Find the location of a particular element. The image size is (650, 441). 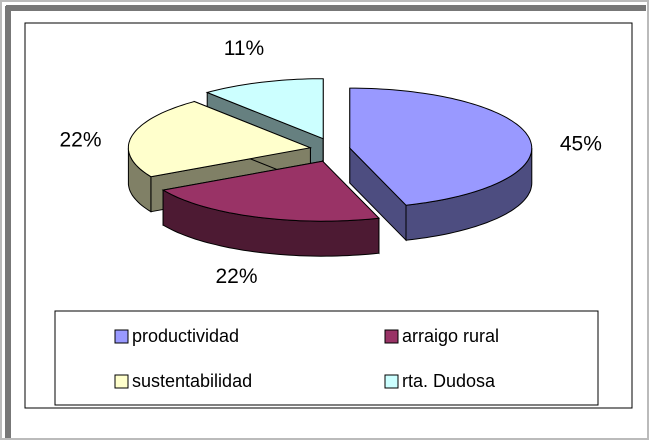

legend-label: arraigo rural is located at coordinates (450, 336).